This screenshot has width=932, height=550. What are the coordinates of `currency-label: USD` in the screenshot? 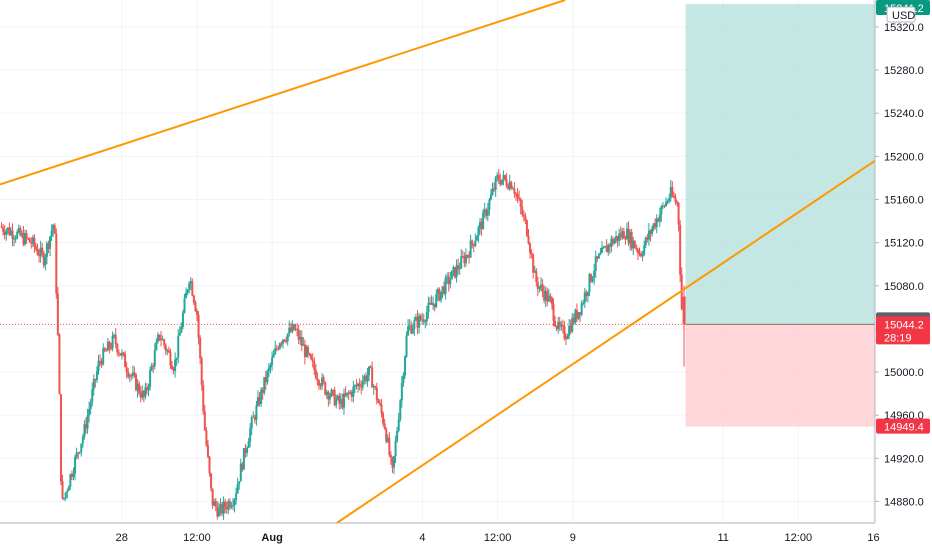 It's located at (903, 16).